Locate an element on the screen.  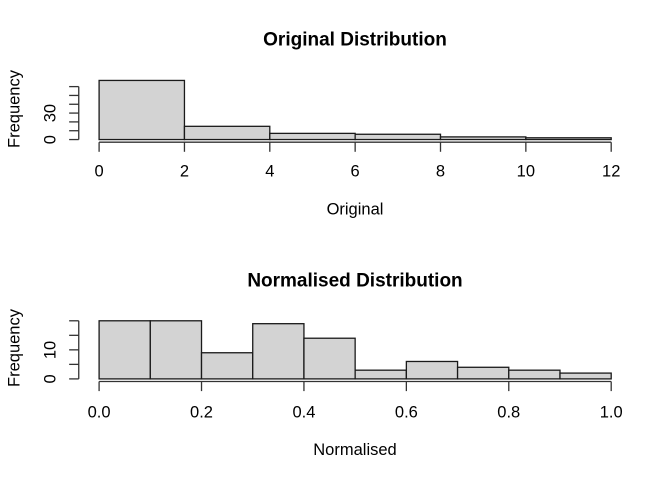
svg-text: 30 is located at coordinates (51, 113).